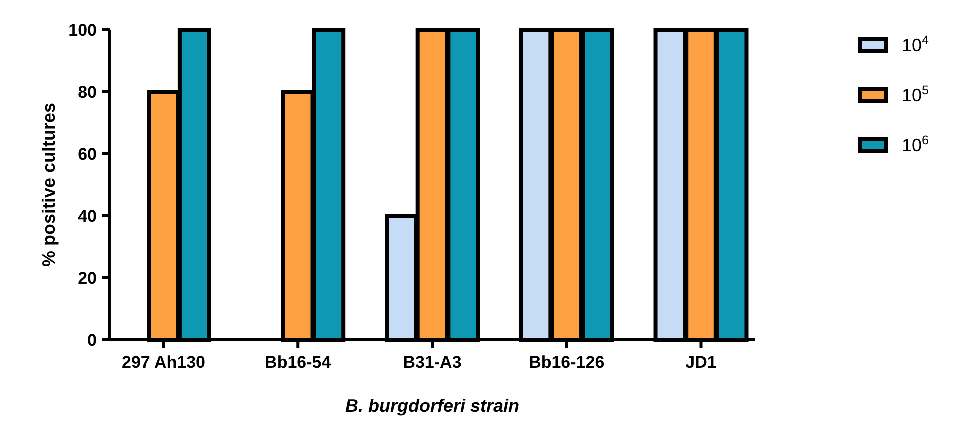  I want to click on x-tick-label: JD1, so click(701, 362).